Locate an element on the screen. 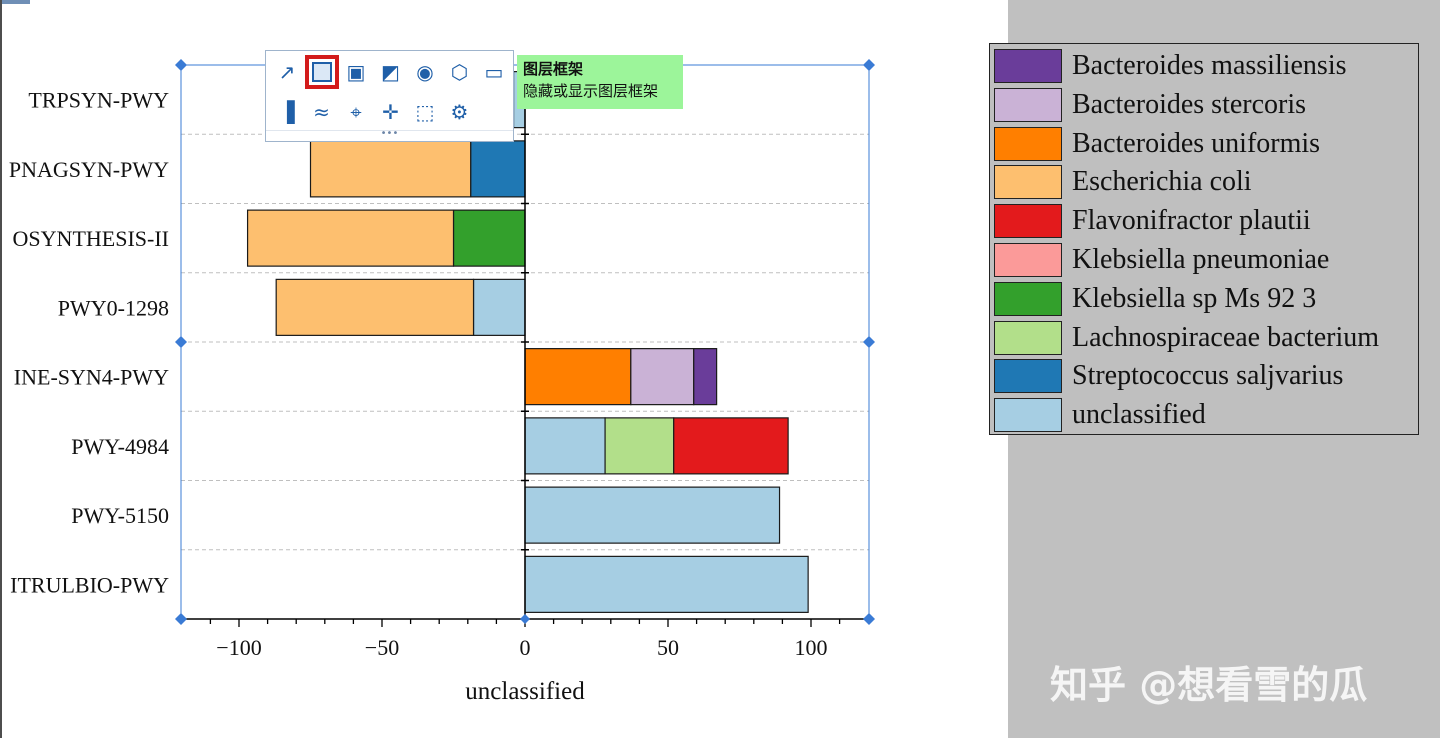 The width and height of the screenshot is (1440, 738). rescale-icon: ⌖ is located at coordinates (356, 112).